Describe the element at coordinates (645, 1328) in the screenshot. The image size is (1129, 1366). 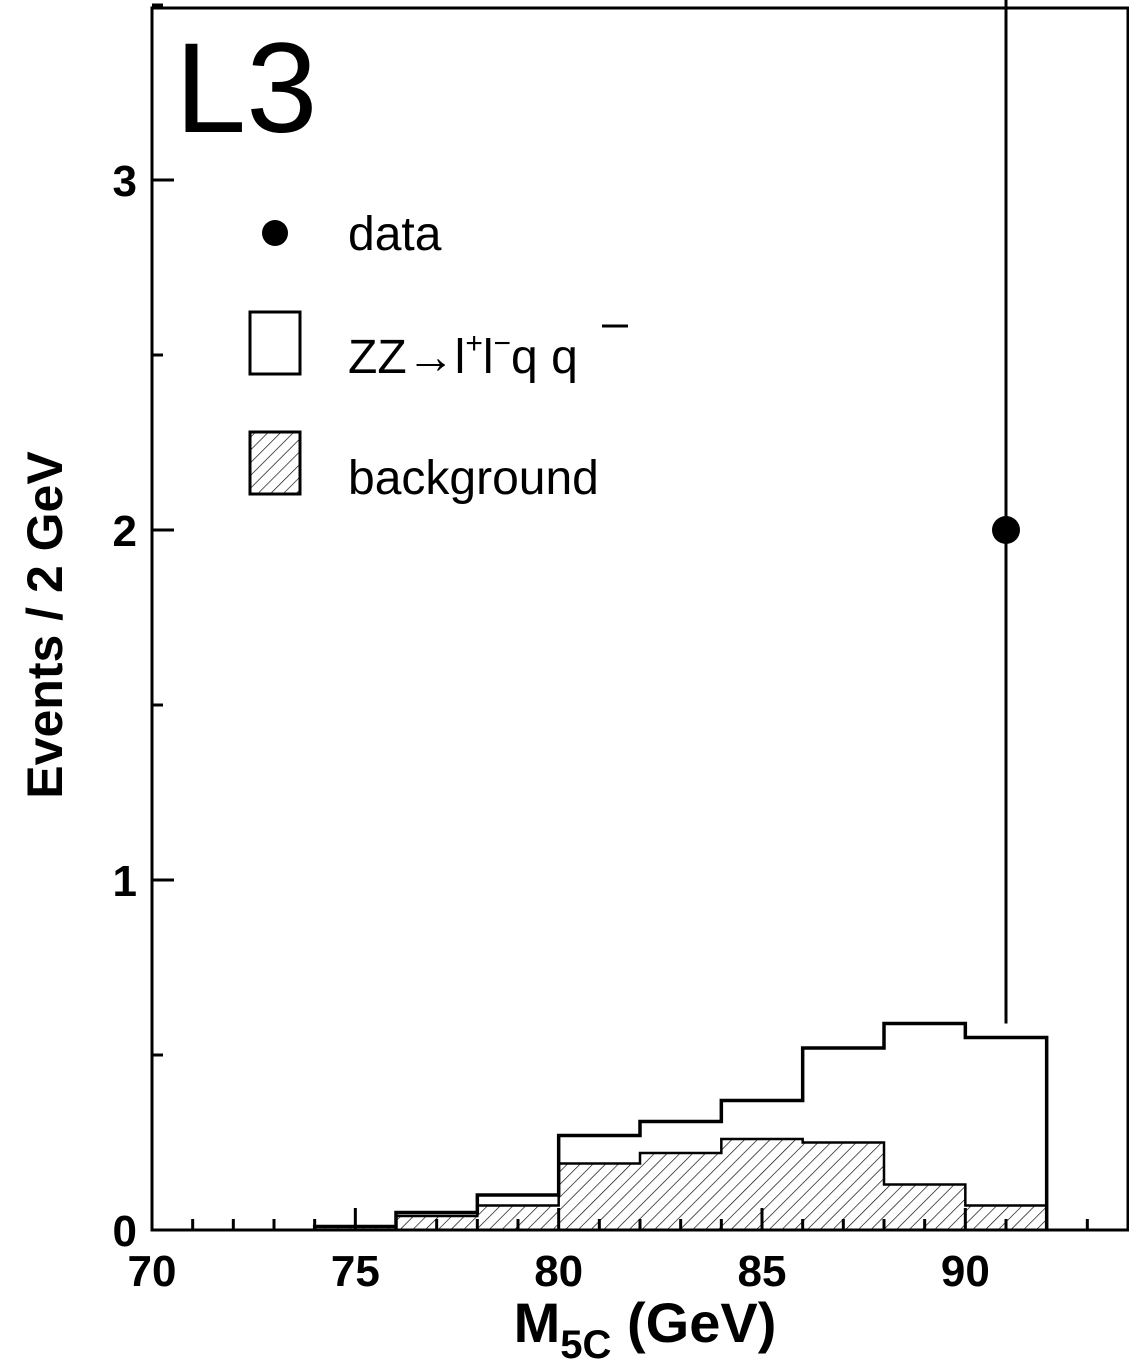
I see `x-axis-title: M5C (GeV)` at that location.